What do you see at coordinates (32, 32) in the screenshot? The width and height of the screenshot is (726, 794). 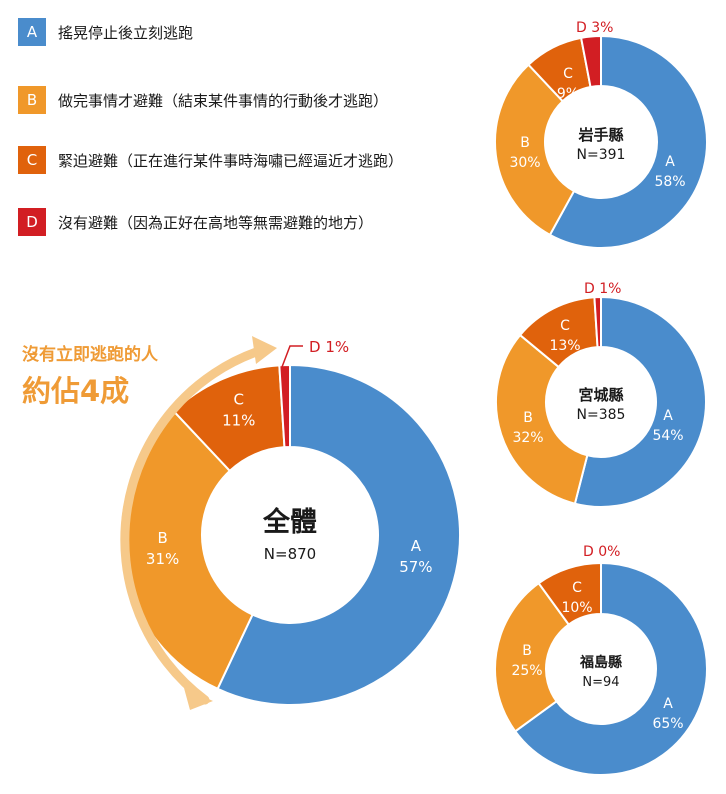 I see `legend-key-a: A` at bounding box center [32, 32].